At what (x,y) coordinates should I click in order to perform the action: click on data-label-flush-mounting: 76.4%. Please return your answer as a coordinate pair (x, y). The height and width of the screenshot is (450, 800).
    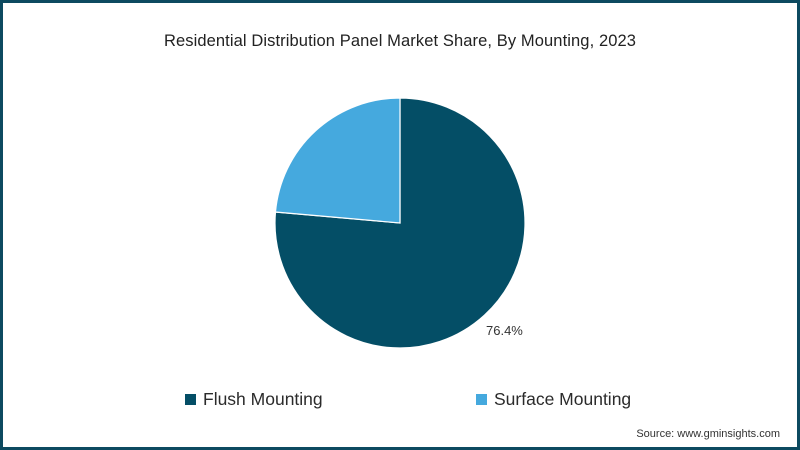
    Looking at the image, I should click on (504, 330).